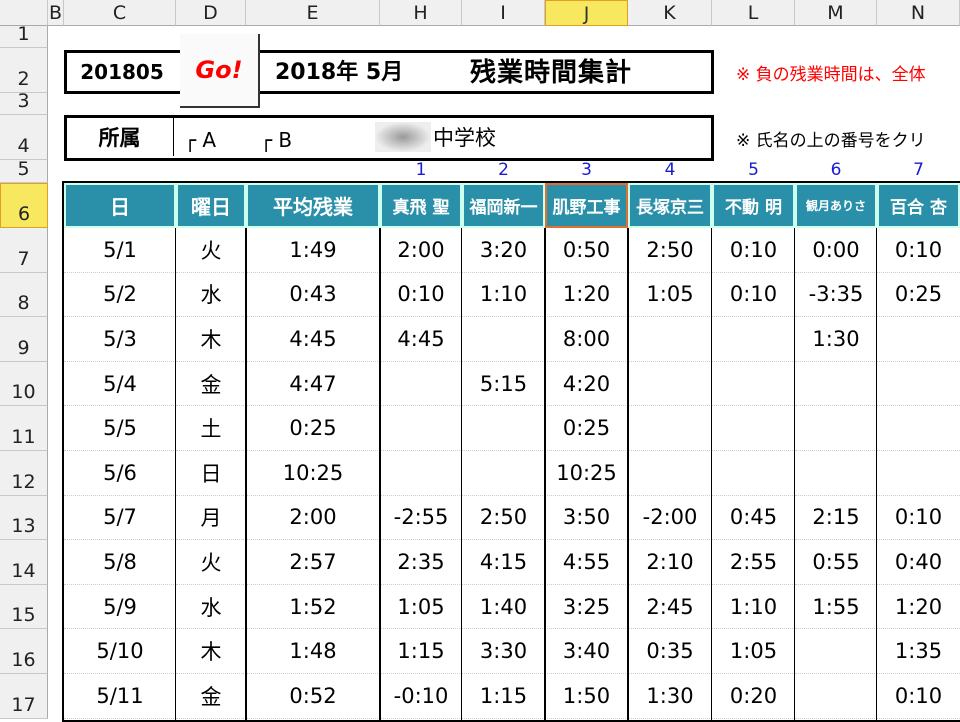 The height and width of the screenshot is (722, 960). I want to click on option-b-checkbox: ┌ B, so click(276, 140).